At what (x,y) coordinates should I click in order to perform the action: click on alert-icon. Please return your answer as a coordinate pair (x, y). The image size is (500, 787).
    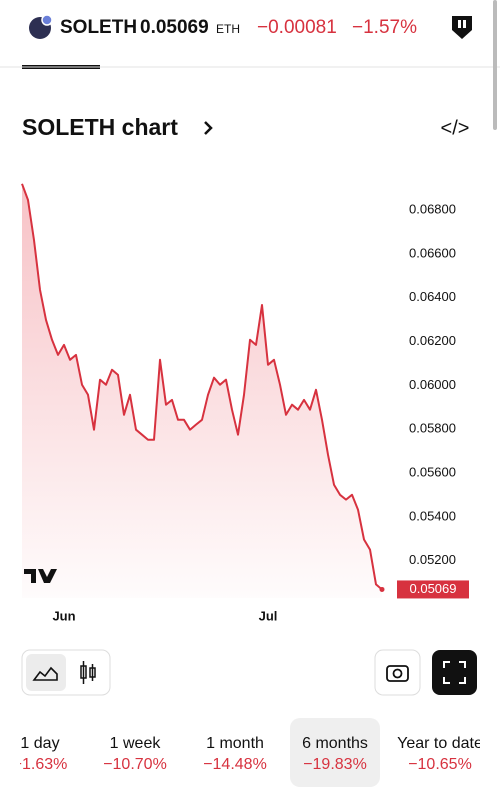
    Looking at the image, I should click on (462, 27).